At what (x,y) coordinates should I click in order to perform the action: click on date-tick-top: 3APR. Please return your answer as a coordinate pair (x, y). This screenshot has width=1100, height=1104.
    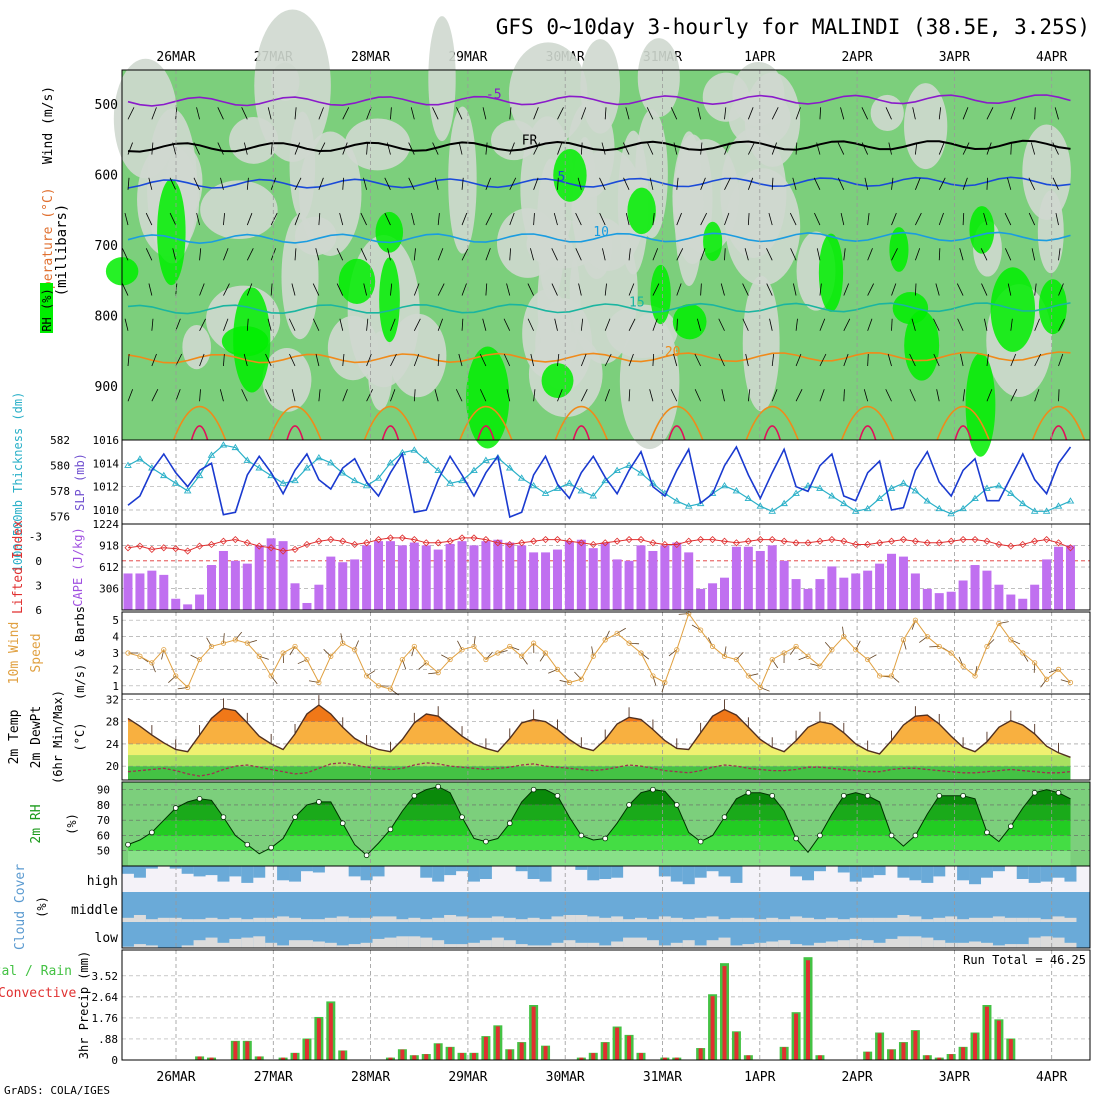
    Looking at the image, I should click on (954, 57).